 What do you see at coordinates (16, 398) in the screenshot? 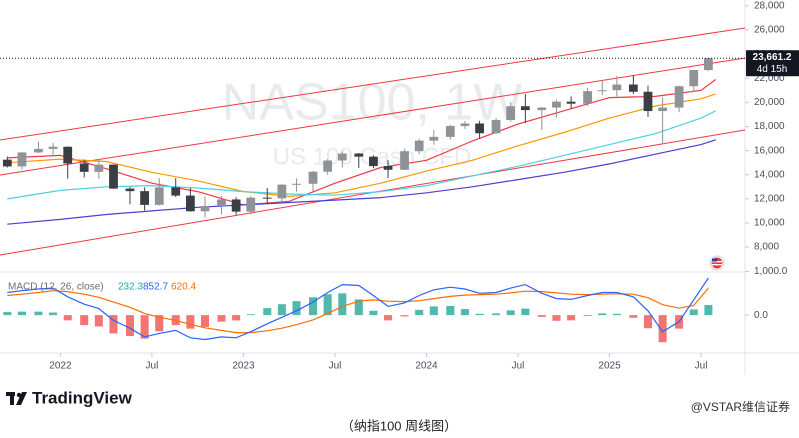
I see `tradingview-logo` at bounding box center [16, 398].